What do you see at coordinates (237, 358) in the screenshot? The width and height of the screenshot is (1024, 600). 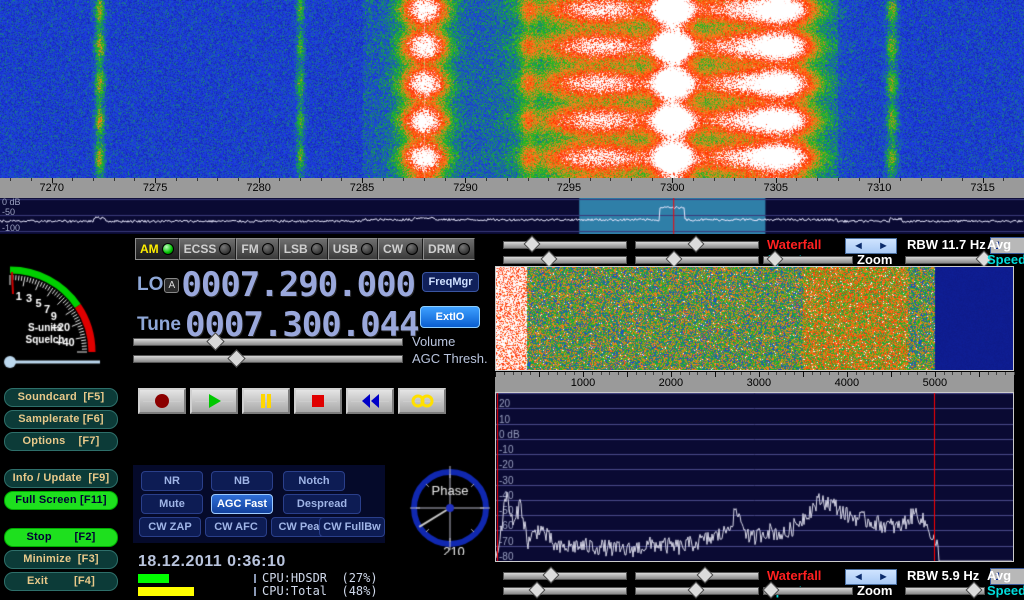 I see `agc-slider-knob` at bounding box center [237, 358].